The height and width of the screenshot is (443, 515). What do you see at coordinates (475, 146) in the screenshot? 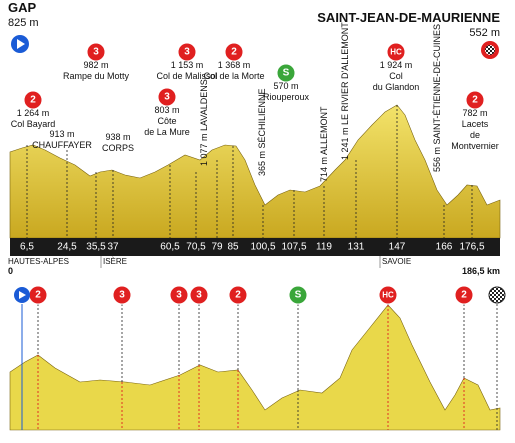
I see `climb-label: Montvernier` at bounding box center [475, 146].